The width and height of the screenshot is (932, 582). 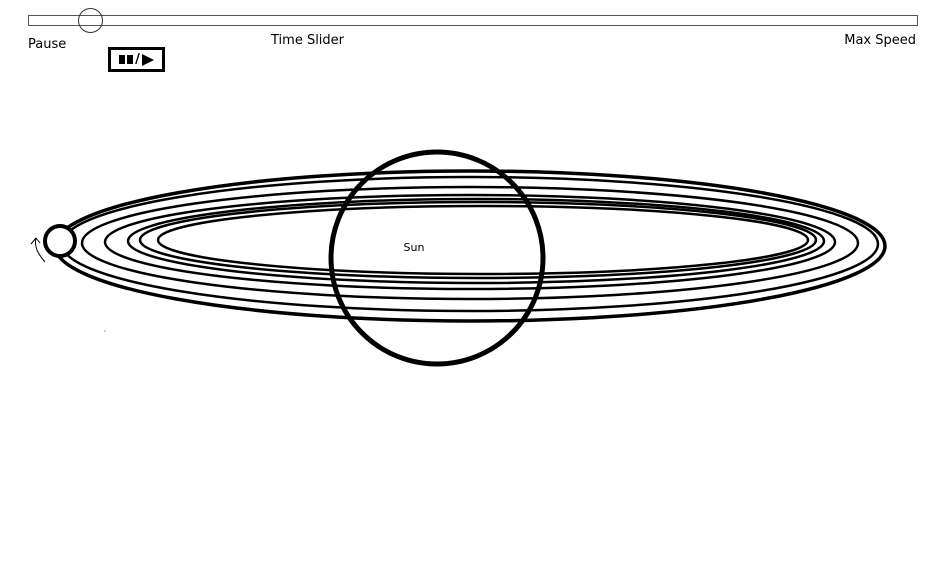 What do you see at coordinates (47, 44) in the screenshot?
I see `pause-label: Pause` at bounding box center [47, 44].